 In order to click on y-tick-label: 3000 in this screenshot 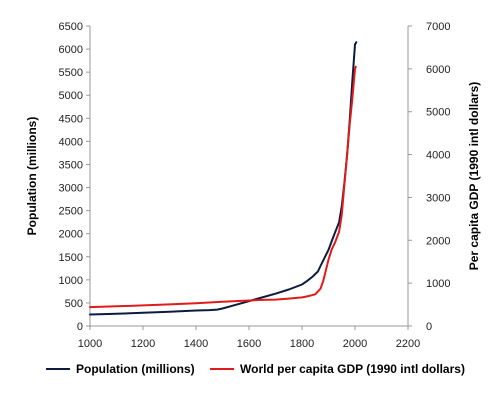, I will do `click(71, 189)`.